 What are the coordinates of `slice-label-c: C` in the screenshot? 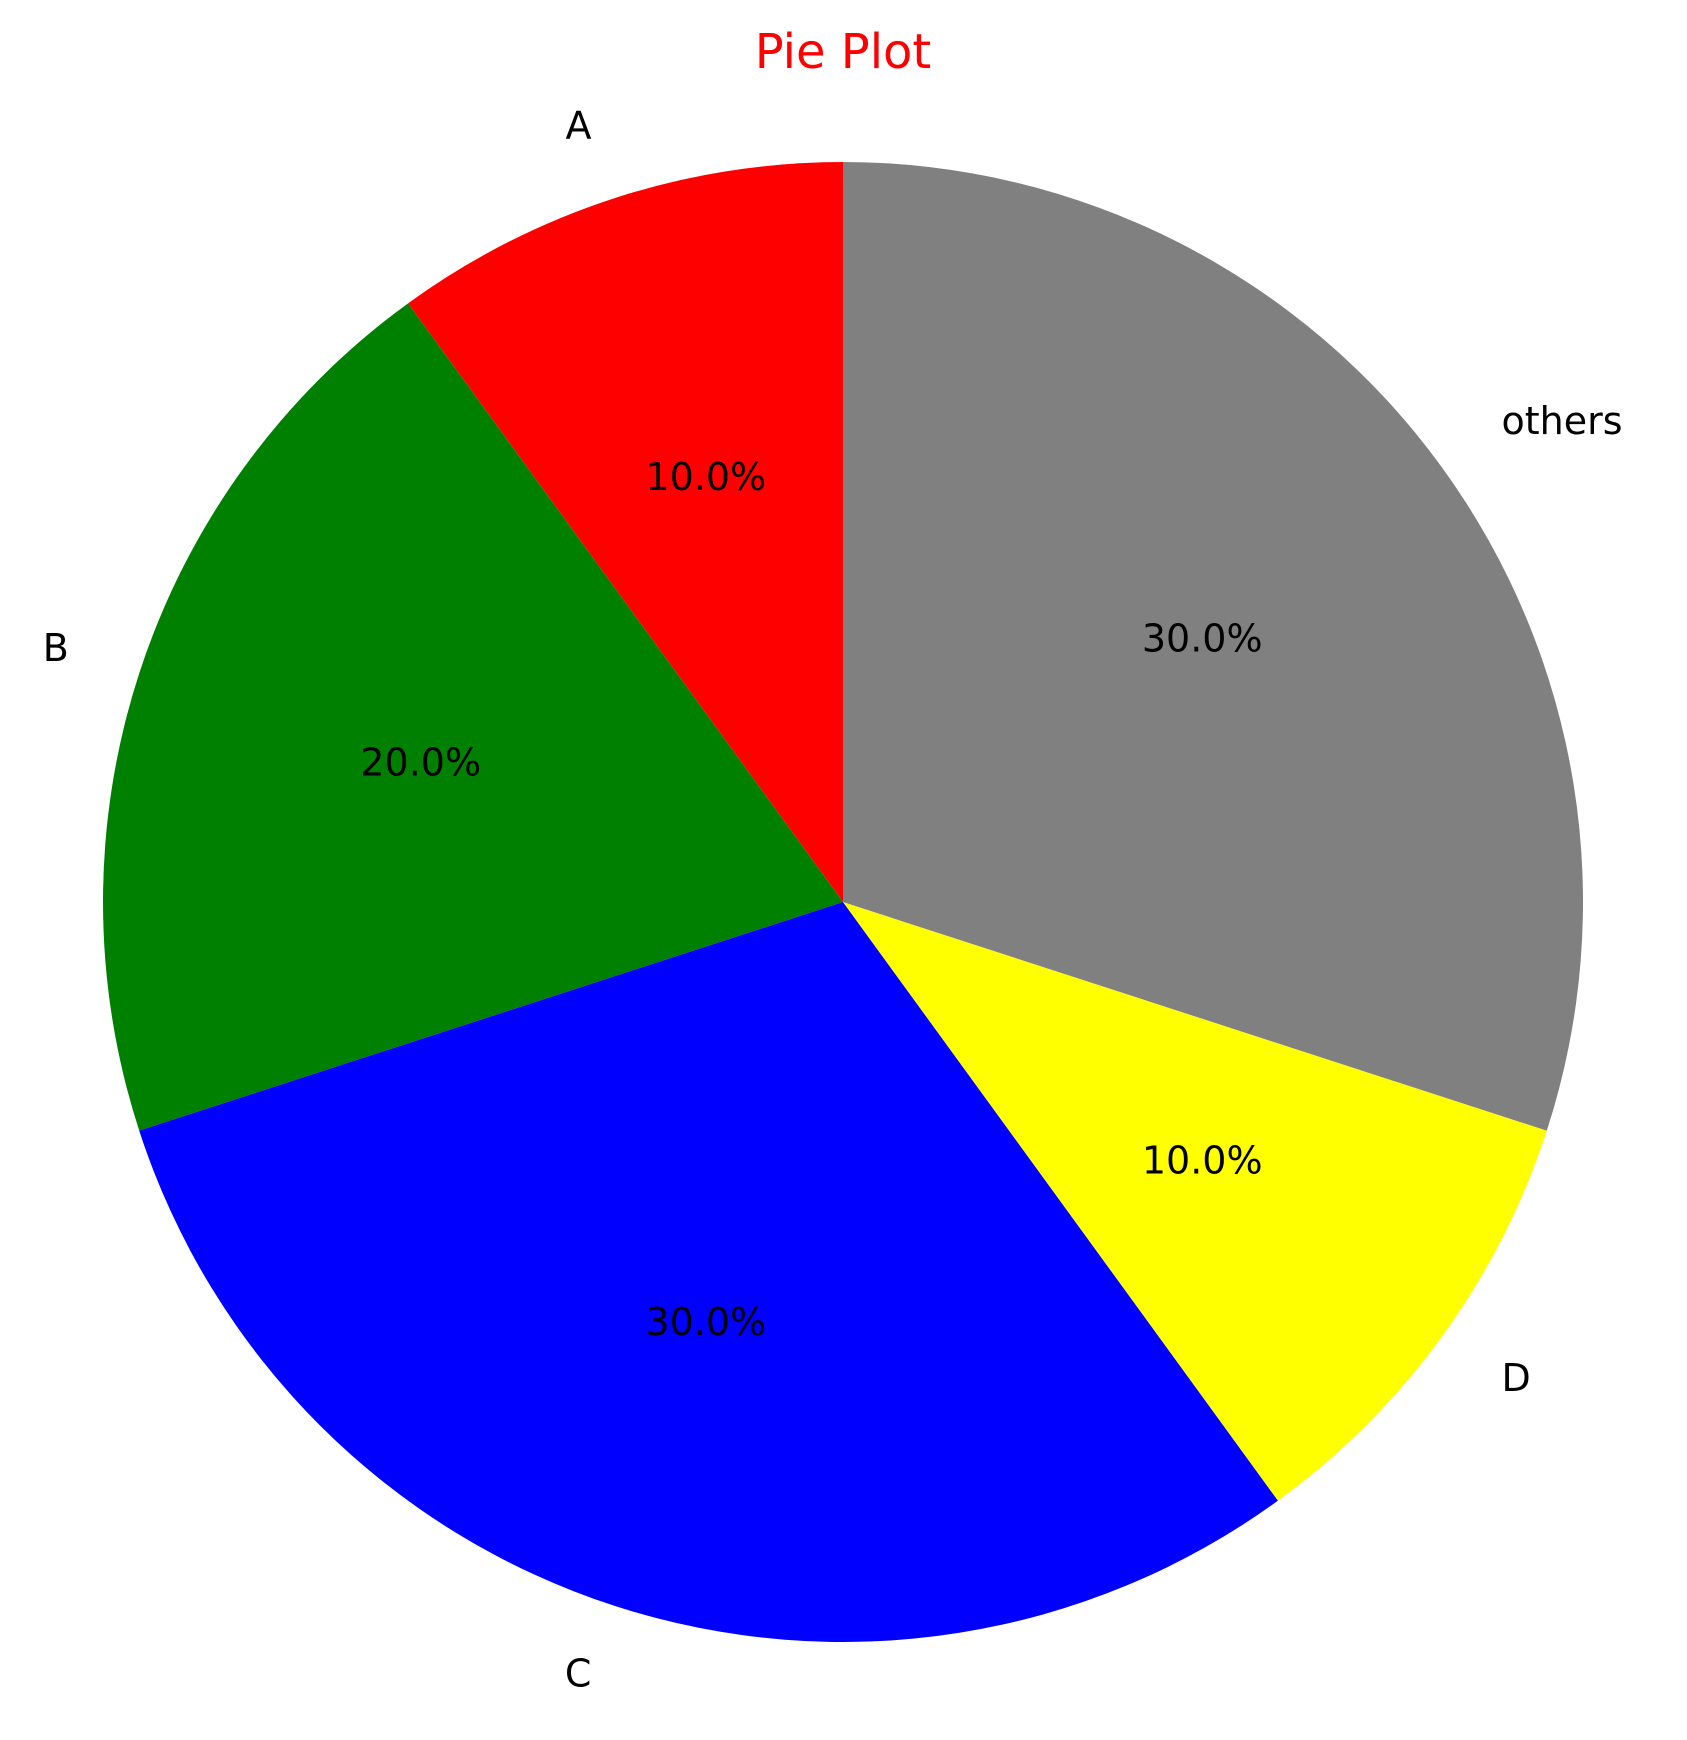 It's located at (578, 1674).